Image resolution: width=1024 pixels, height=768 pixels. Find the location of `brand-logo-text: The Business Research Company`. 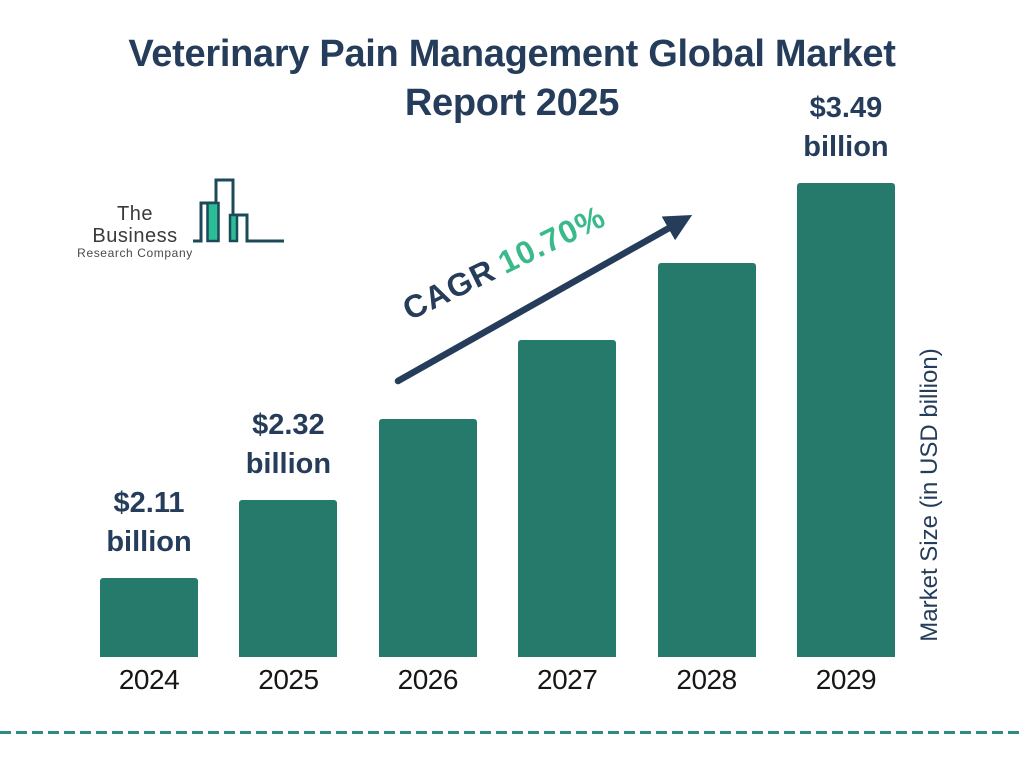

brand-logo-text: The Business Research Company is located at coordinates (135, 231).